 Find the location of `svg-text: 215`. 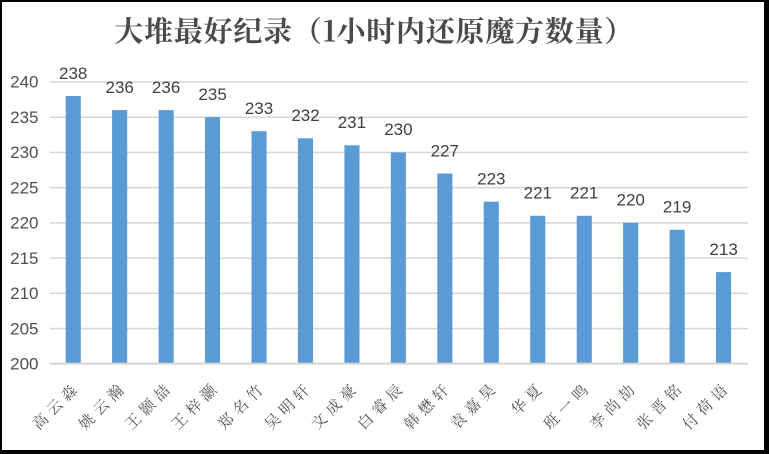

svg-text: 215 is located at coordinates (24, 258).